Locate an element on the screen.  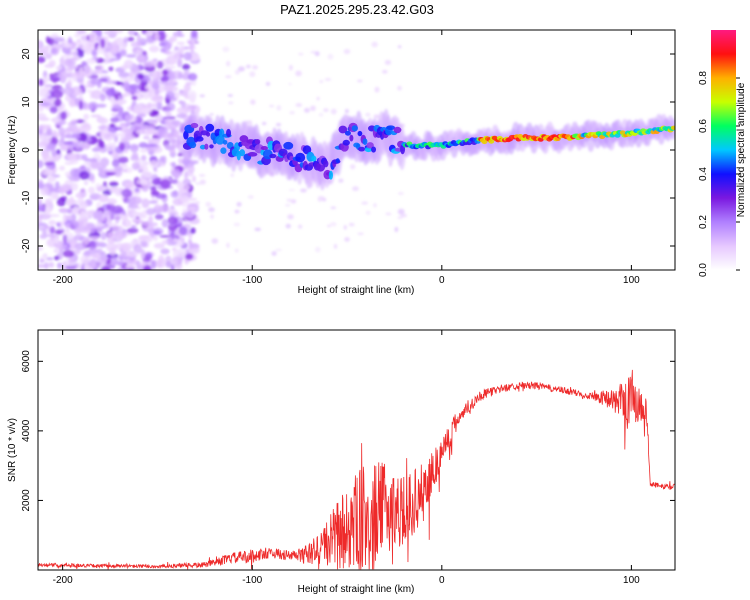
colorbar-ticks: 0.0 0.2 0.4 0.6 0.8 is located at coordinates (719, 174).